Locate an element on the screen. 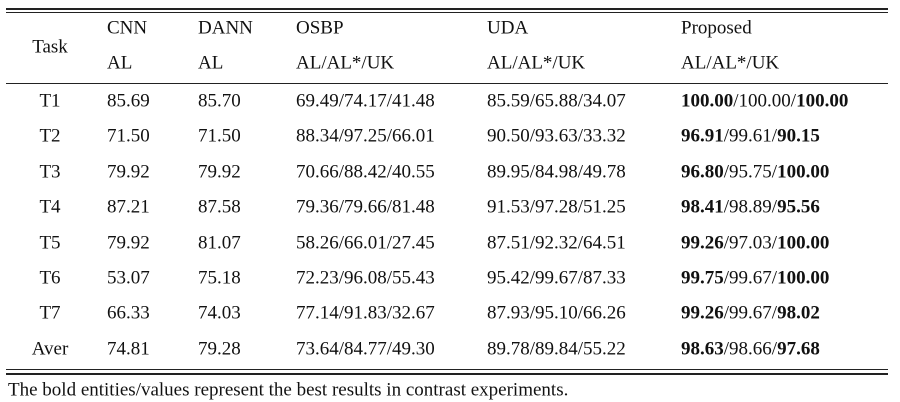  value-cell: 95.42/99.67/87.33 is located at coordinates (556, 278).